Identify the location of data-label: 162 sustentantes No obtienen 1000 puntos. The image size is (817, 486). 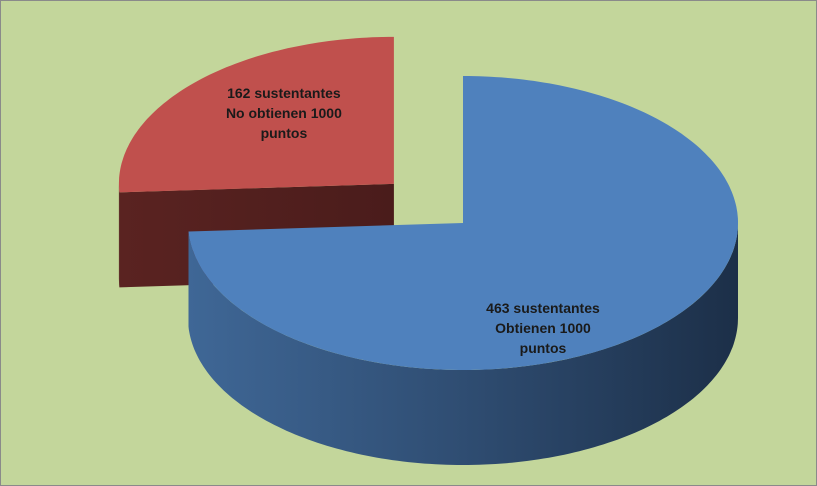
(284, 113).